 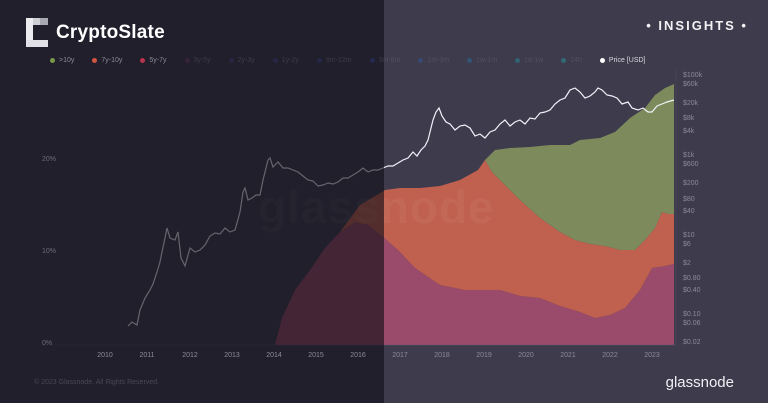 I want to click on legend-item-1y-2y: 1y-2y, so click(x=285, y=60).